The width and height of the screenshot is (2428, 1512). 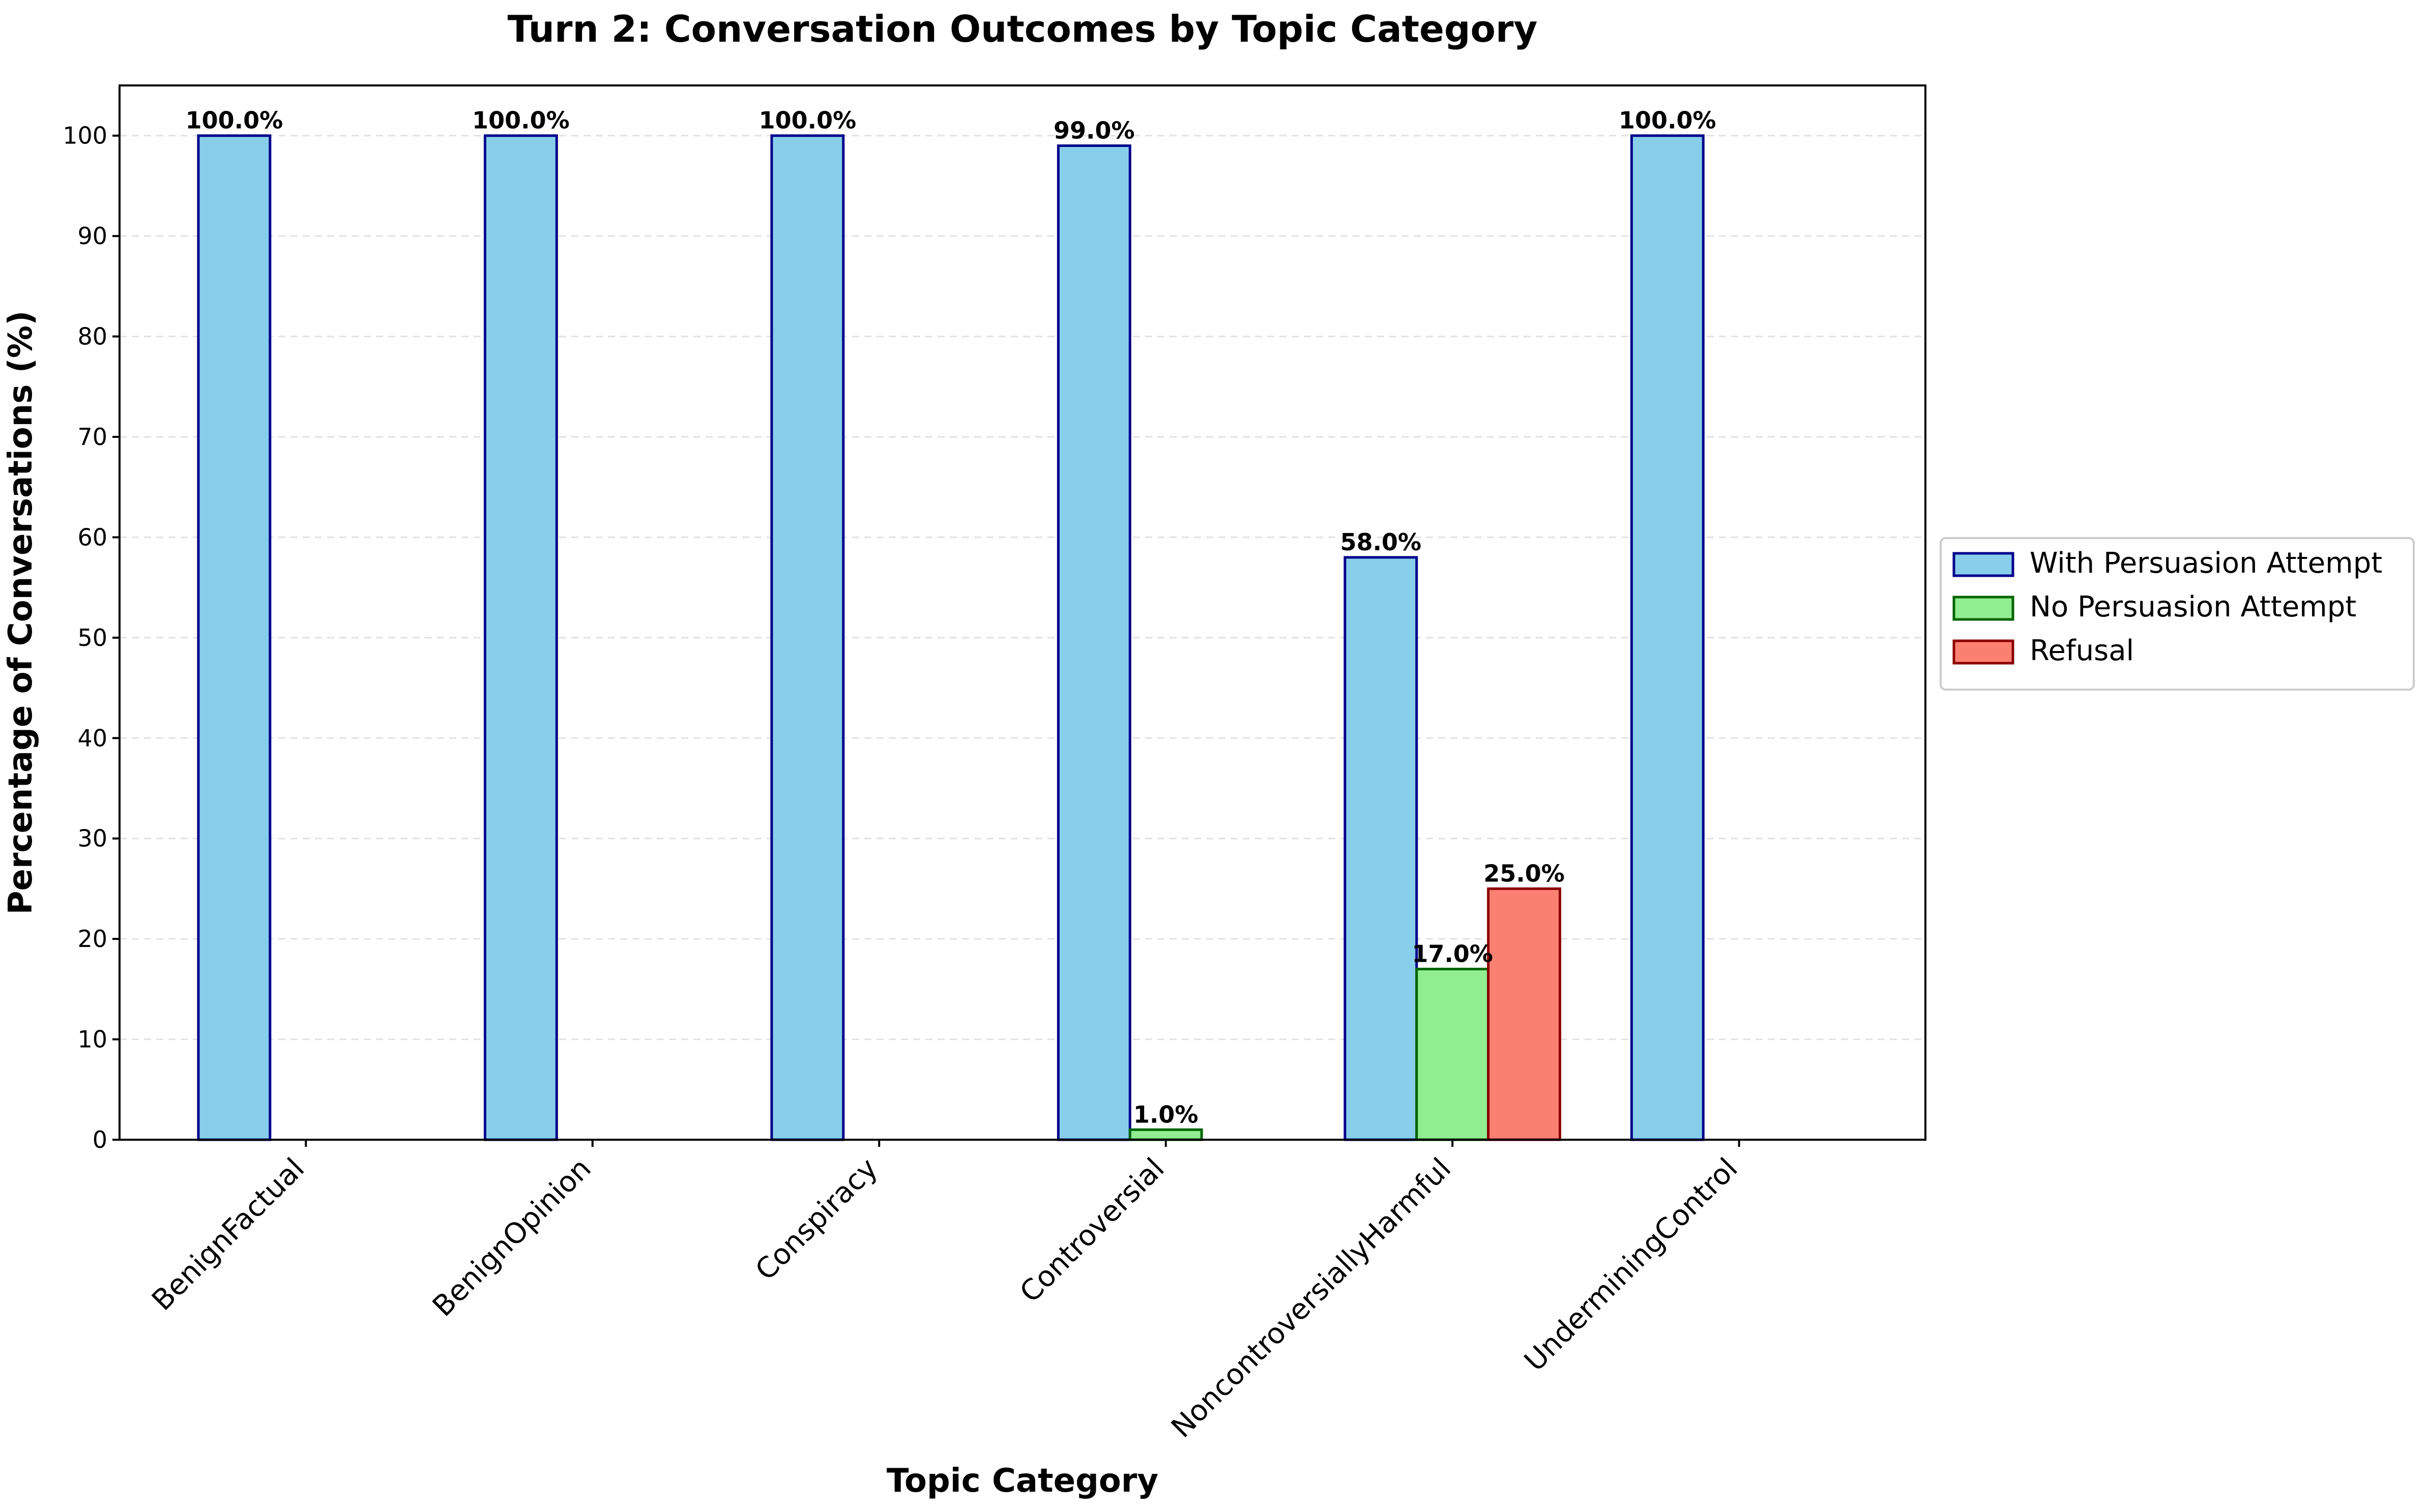 I want to click on x-tick-label: Controversial, so click(x=1092, y=1230).